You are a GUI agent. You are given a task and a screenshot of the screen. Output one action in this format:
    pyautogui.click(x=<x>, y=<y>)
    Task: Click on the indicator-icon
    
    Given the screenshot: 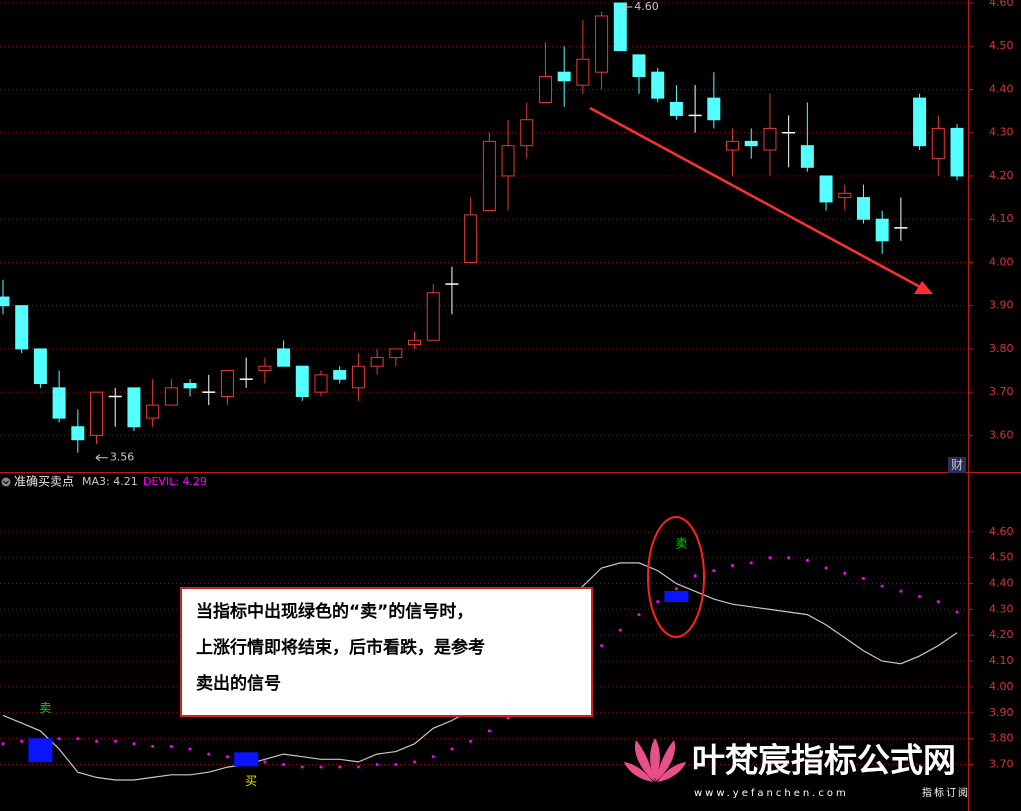 What is the action you would take?
    pyautogui.click(x=6, y=482)
    